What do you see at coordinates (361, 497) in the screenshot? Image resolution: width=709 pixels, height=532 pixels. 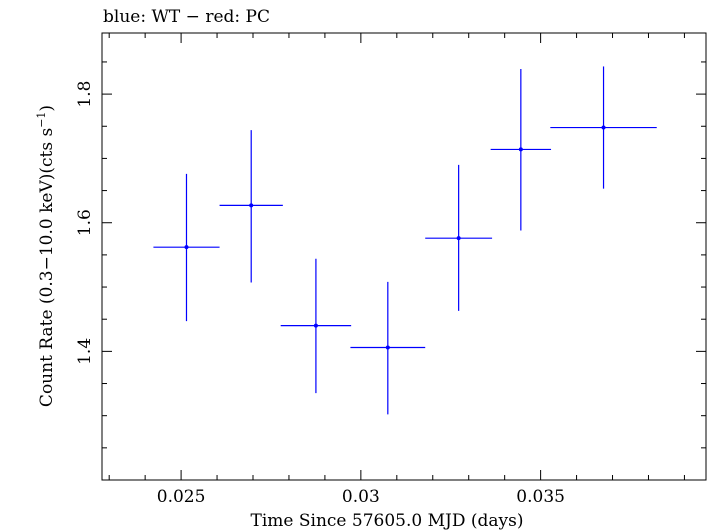 I see `x-tick-label: 0.03` at bounding box center [361, 497].